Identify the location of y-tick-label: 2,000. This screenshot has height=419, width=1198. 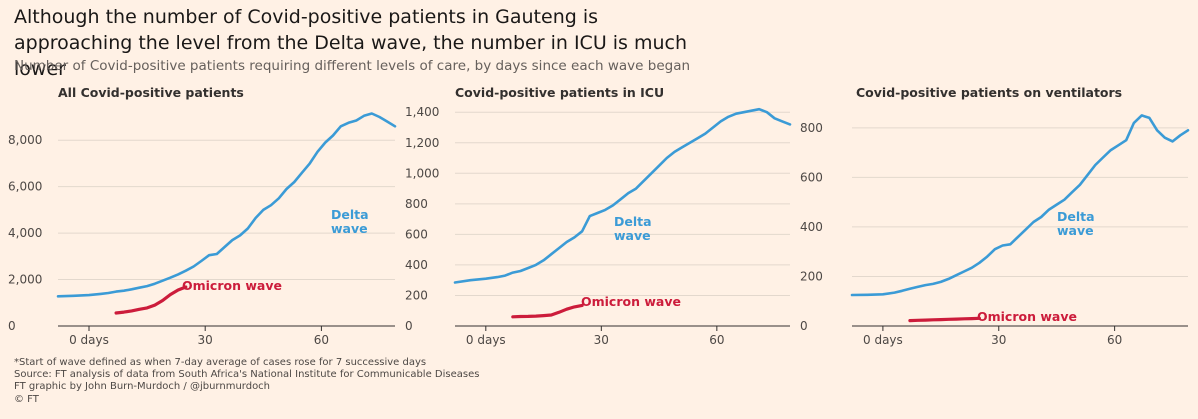
(25, 280).